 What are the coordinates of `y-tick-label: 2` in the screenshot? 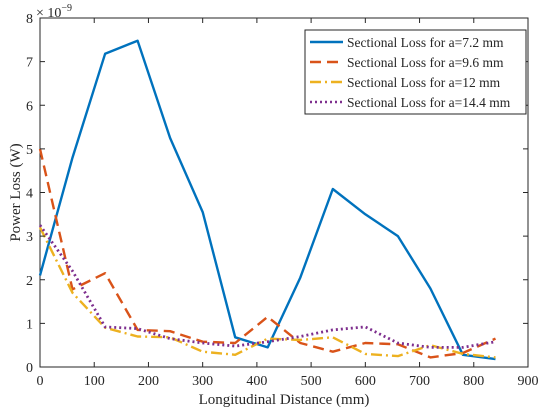 It's located at (29, 281).